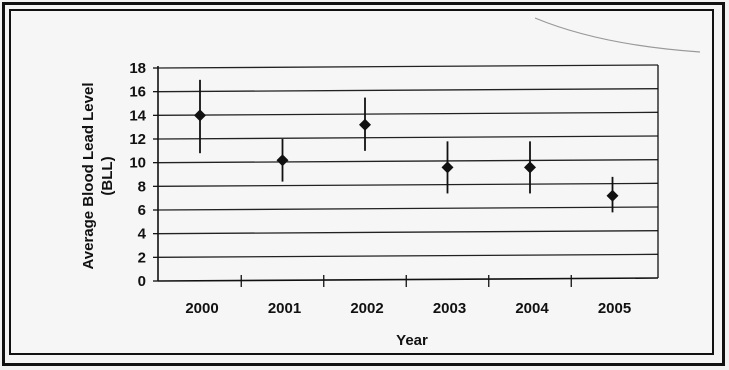  I want to click on data-point-2001, so click(282, 160).